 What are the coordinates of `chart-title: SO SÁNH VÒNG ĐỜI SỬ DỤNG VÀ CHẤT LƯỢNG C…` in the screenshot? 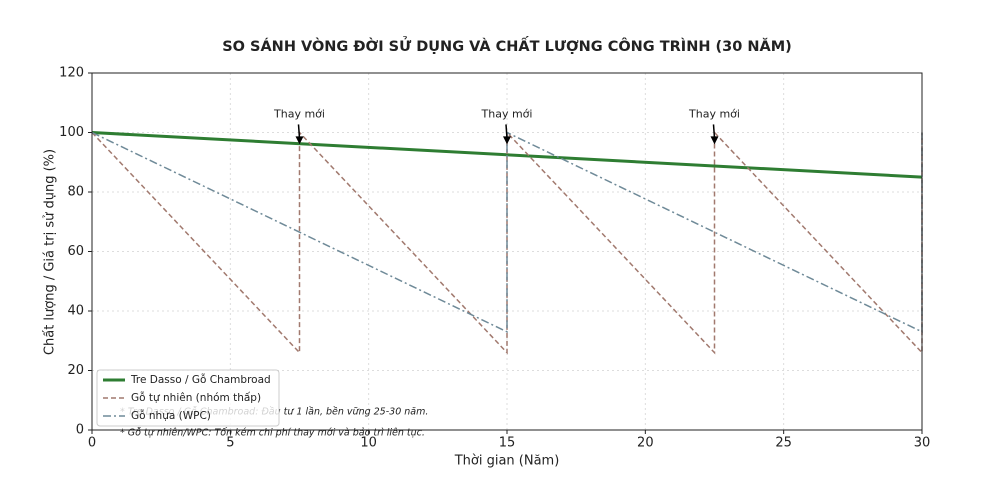 It's located at (507, 45).